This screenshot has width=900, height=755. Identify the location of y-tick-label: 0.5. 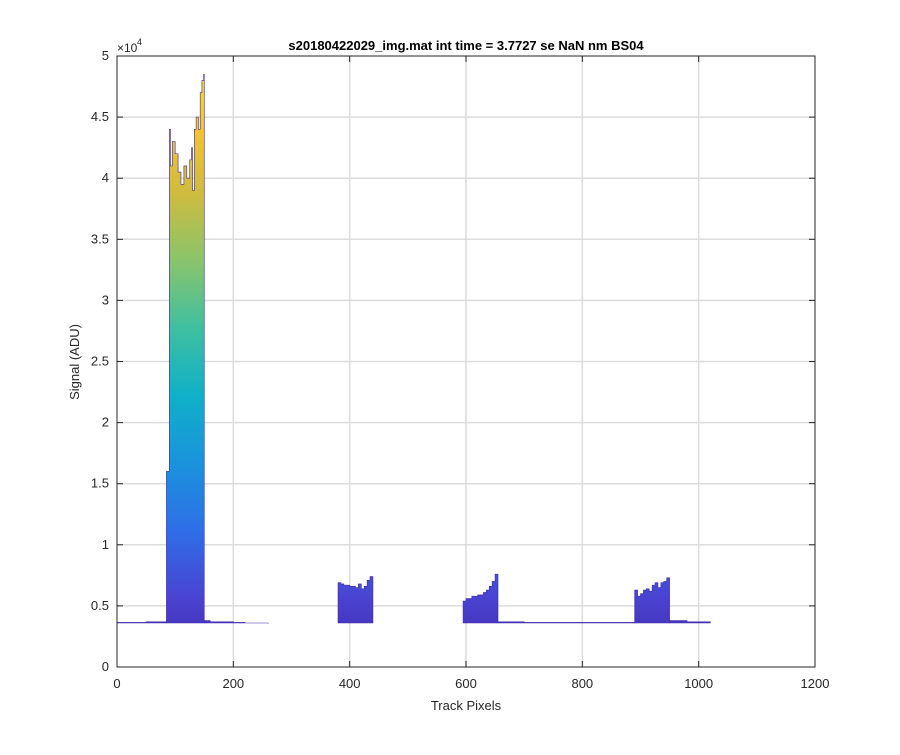
(100, 605).